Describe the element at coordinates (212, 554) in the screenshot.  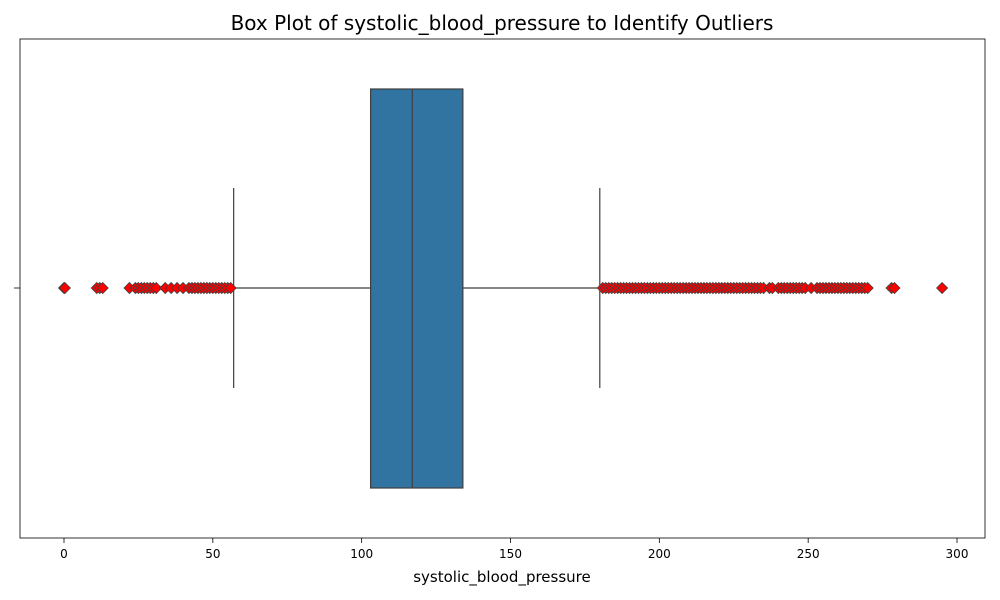
I see `x-tick-label: 50` at that location.